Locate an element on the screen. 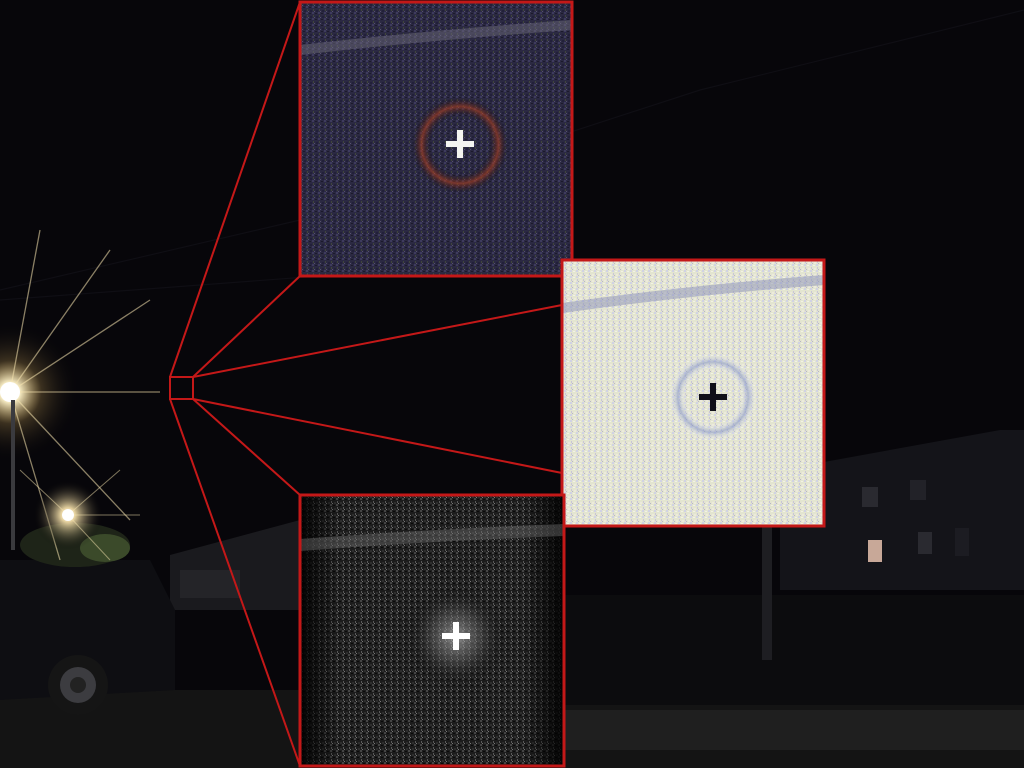  parking-lot is located at coordinates (792, 650).